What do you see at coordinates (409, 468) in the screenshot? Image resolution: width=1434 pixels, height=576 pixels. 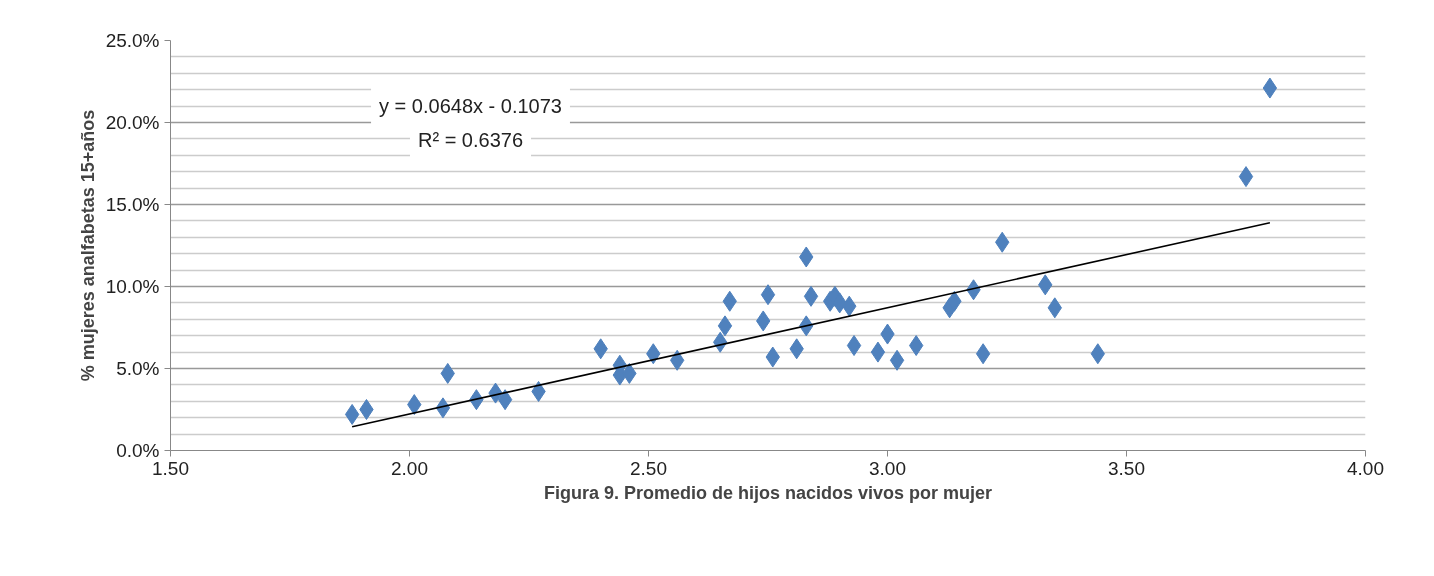 I see `x-tick-label: 2.00` at bounding box center [409, 468].